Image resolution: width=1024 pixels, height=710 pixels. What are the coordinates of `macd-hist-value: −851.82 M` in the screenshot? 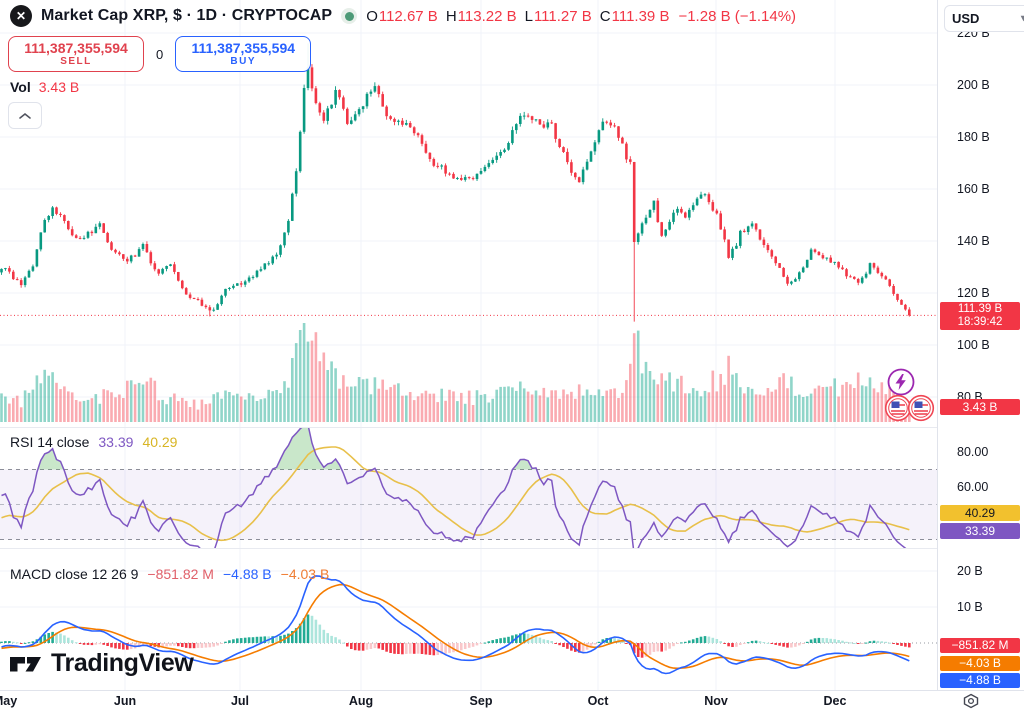 It's located at (180, 574).